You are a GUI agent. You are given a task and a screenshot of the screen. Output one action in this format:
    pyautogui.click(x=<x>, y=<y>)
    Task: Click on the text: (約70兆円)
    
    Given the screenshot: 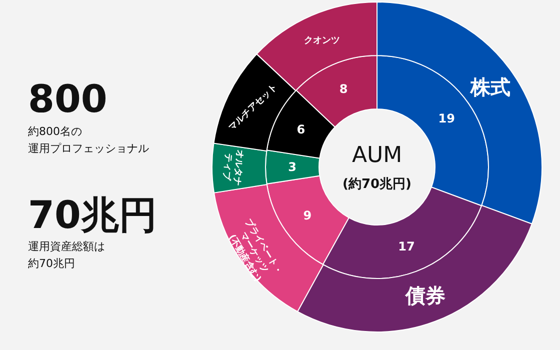 What is the action you would take?
    pyautogui.click(x=377, y=184)
    